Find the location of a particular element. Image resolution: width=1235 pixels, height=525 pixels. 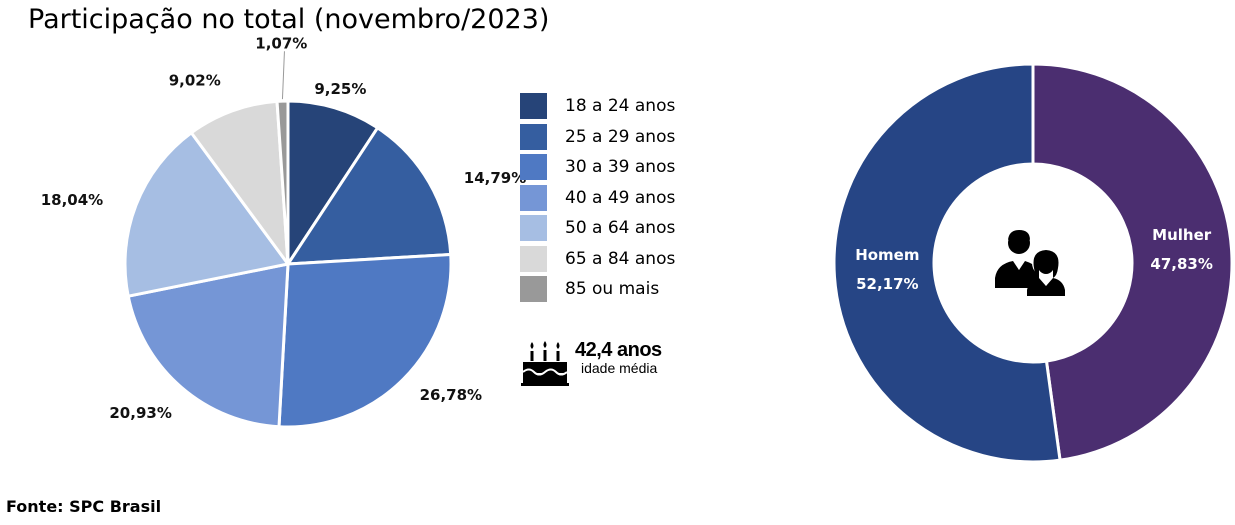

birthday-cake-icon is located at coordinates (545, 363).